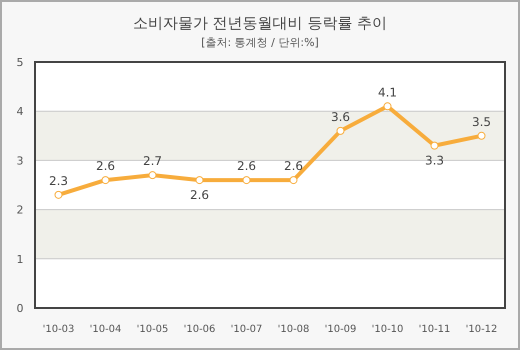  Describe the element at coordinates (20, 62) in the screenshot. I see `y-tick-label: 5` at that location.